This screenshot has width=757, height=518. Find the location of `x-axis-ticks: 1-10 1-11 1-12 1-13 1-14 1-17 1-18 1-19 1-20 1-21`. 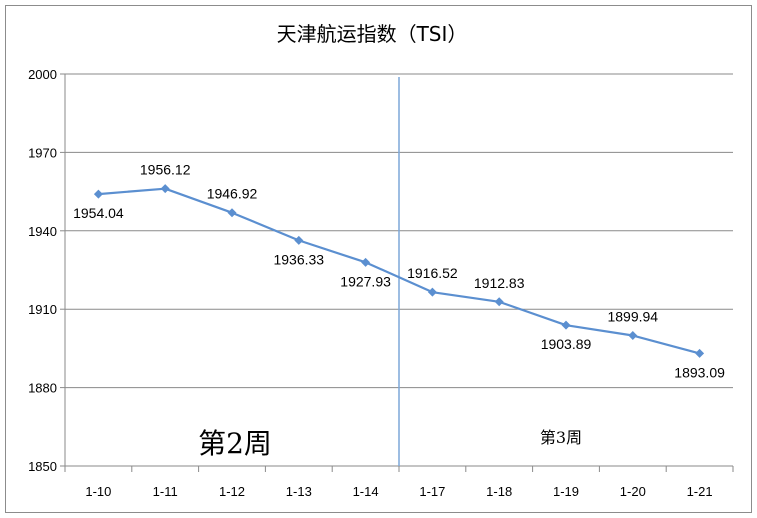

x-axis-ticks: 1-10 1-11 1-12 1-13 1-14 1-17 1-18 1-19 1-20 1-21 is located at coordinates (399, 482).